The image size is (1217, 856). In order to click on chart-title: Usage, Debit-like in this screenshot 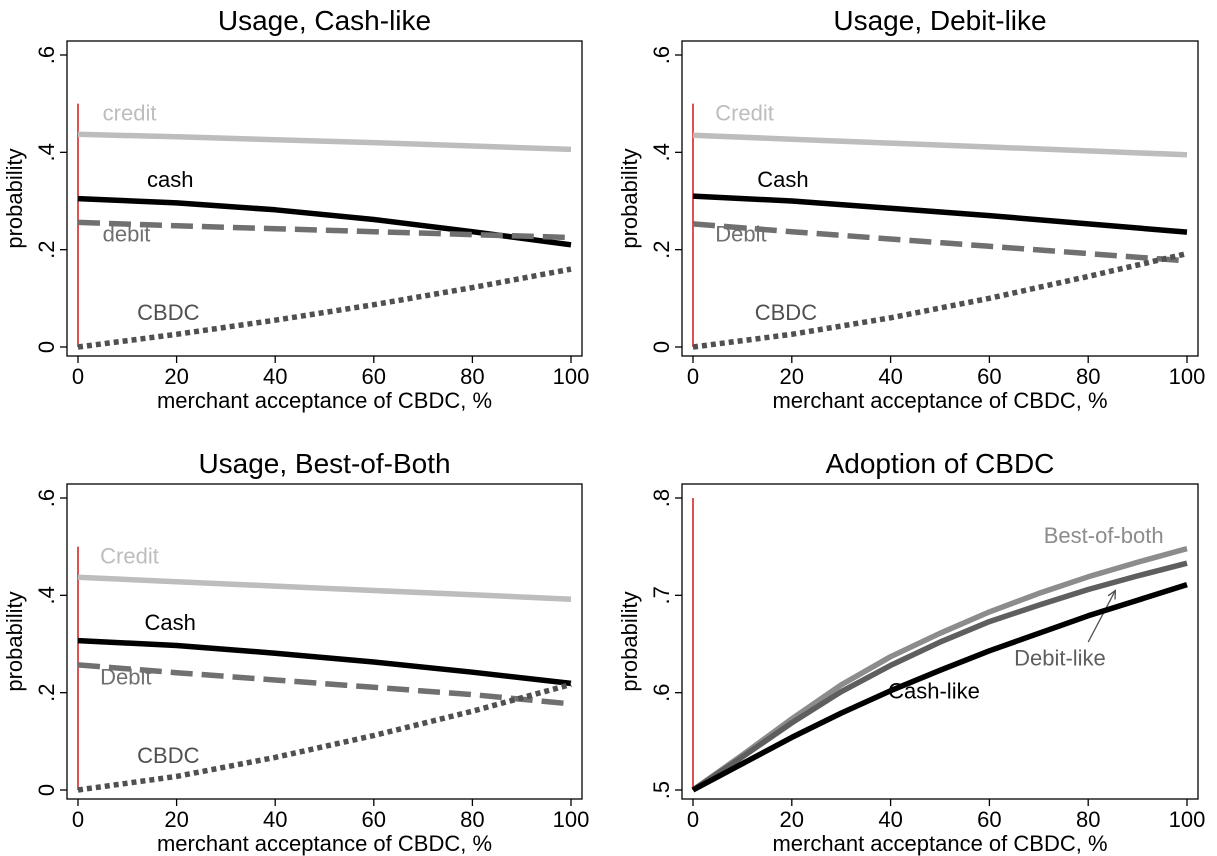, I will do `click(939, 20)`.